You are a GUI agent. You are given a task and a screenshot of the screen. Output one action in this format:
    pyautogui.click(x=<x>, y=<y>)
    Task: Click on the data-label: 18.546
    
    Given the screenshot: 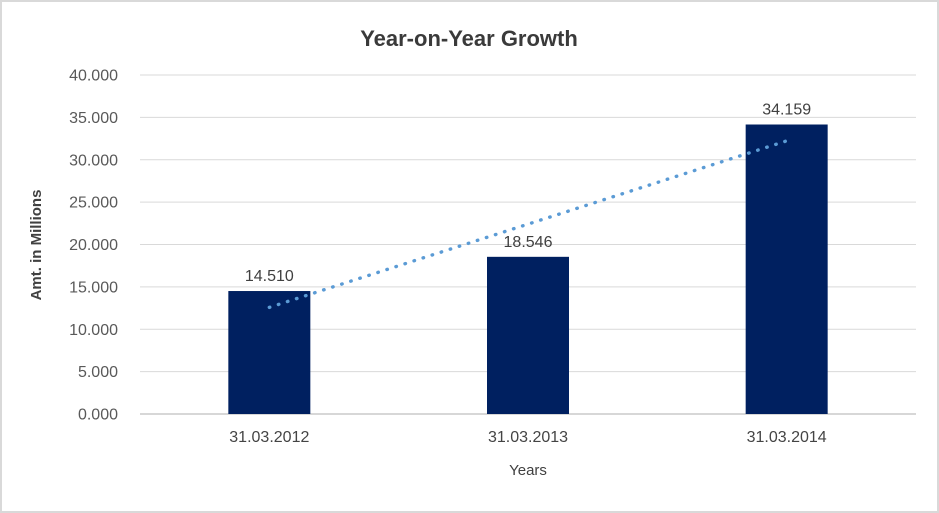 What is the action you would take?
    pyautogui.click(x=528, y=242)
    